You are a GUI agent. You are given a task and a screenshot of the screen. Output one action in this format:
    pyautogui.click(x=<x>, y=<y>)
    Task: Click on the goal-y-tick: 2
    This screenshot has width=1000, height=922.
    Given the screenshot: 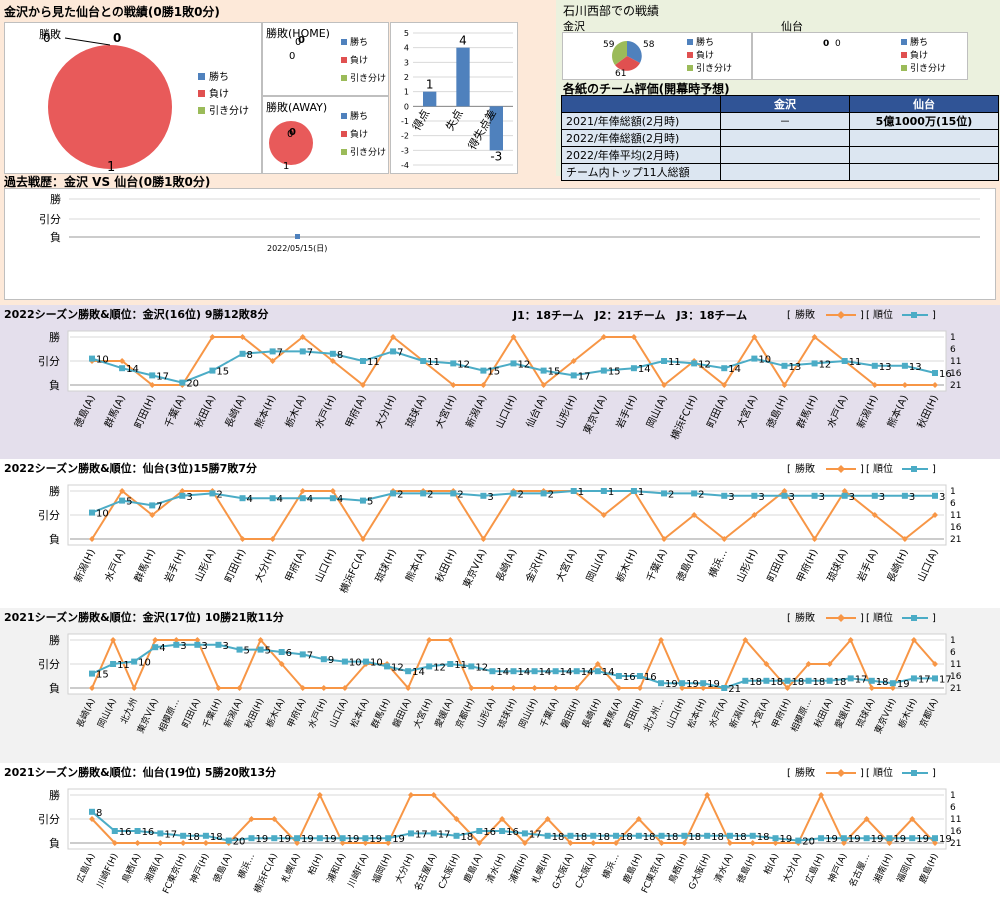 What is the action you would take?
    pyautogui.click(x=406, y=77)
    